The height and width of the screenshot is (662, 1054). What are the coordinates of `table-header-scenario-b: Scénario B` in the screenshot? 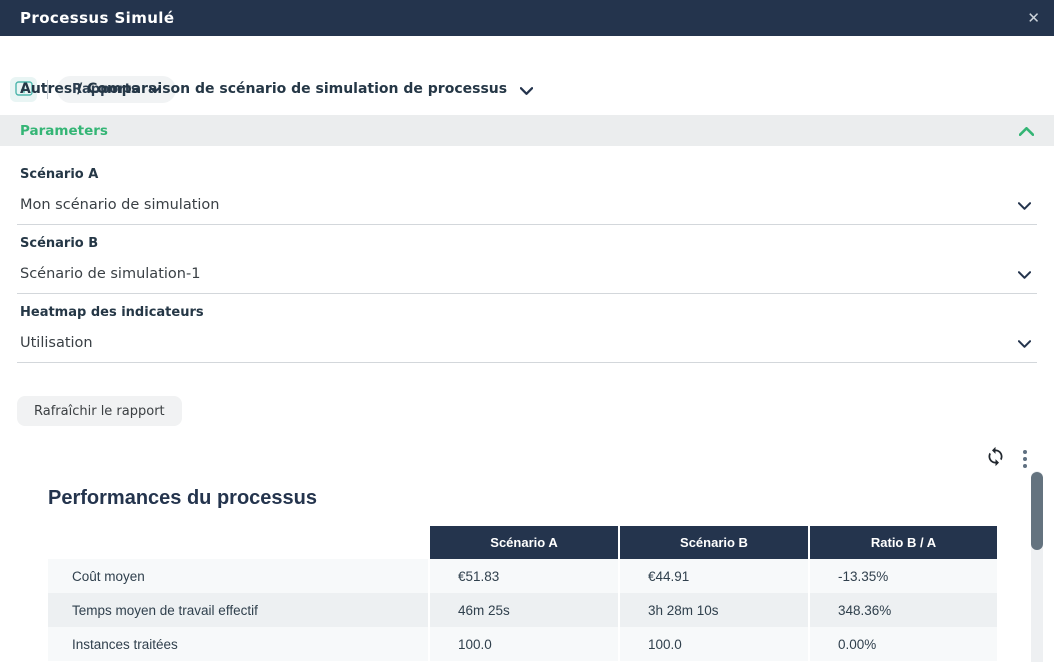 It's located at (714, 542).